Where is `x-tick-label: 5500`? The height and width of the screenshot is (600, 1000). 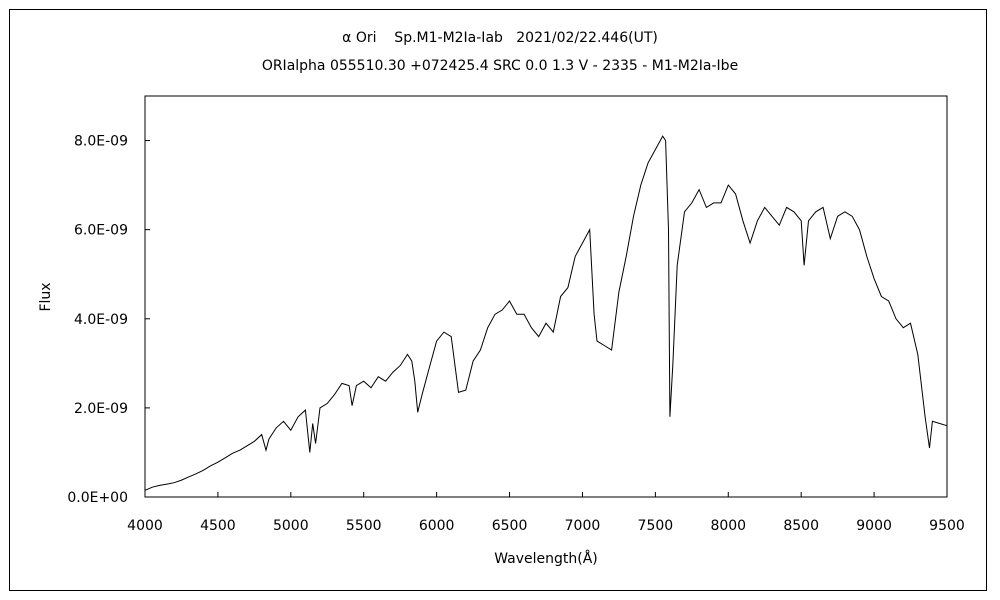 x-tick-label: 5500 is located at coordinates (364, 526).